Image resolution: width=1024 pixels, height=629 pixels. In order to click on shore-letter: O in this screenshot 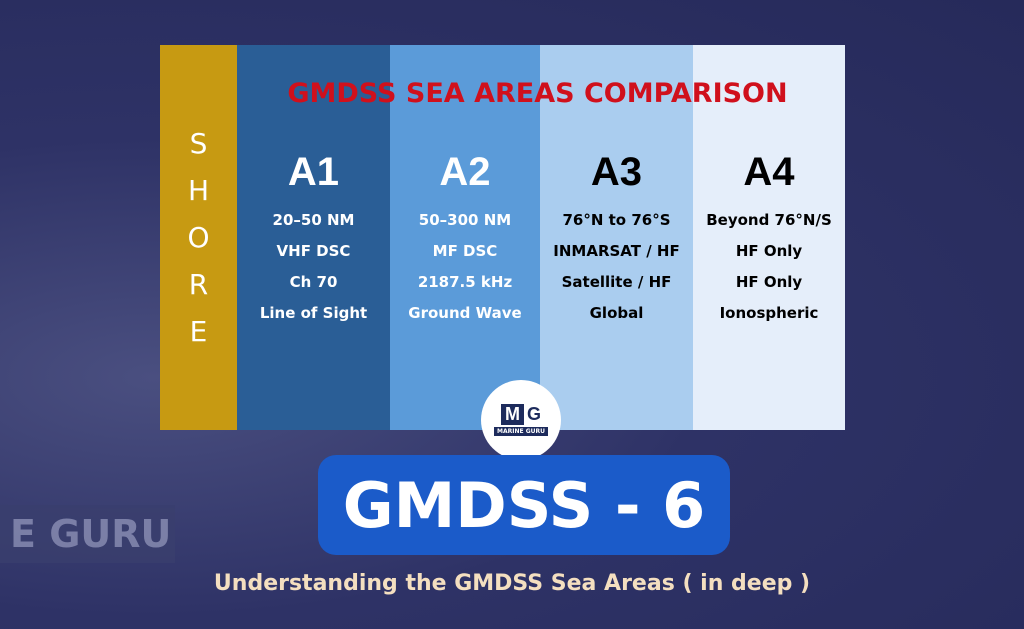, I will do `click(198, 237)`.